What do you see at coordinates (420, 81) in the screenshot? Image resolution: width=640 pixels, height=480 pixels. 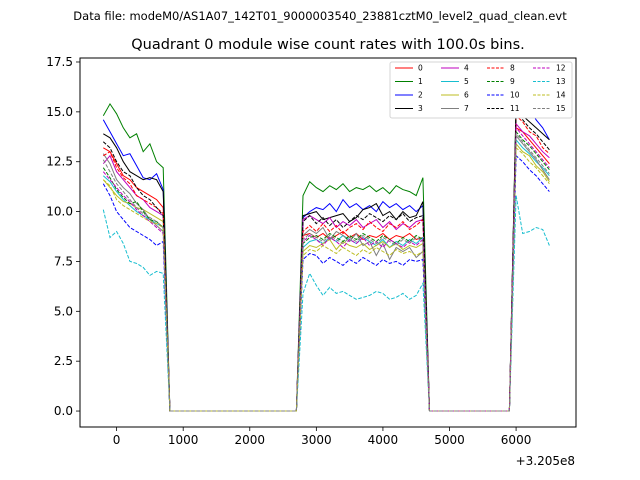 I see `legend-label-1: 1` at bounding box center [420, 81].